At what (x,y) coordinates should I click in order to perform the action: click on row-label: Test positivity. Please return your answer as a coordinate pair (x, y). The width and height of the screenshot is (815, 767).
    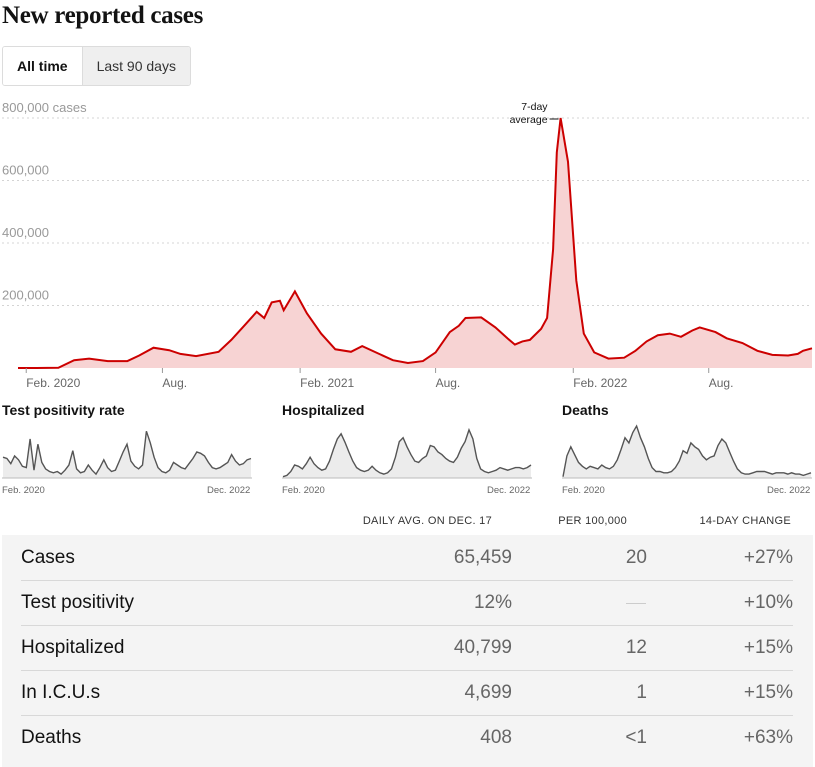
    Looking at the image, I should click on (77, 602).